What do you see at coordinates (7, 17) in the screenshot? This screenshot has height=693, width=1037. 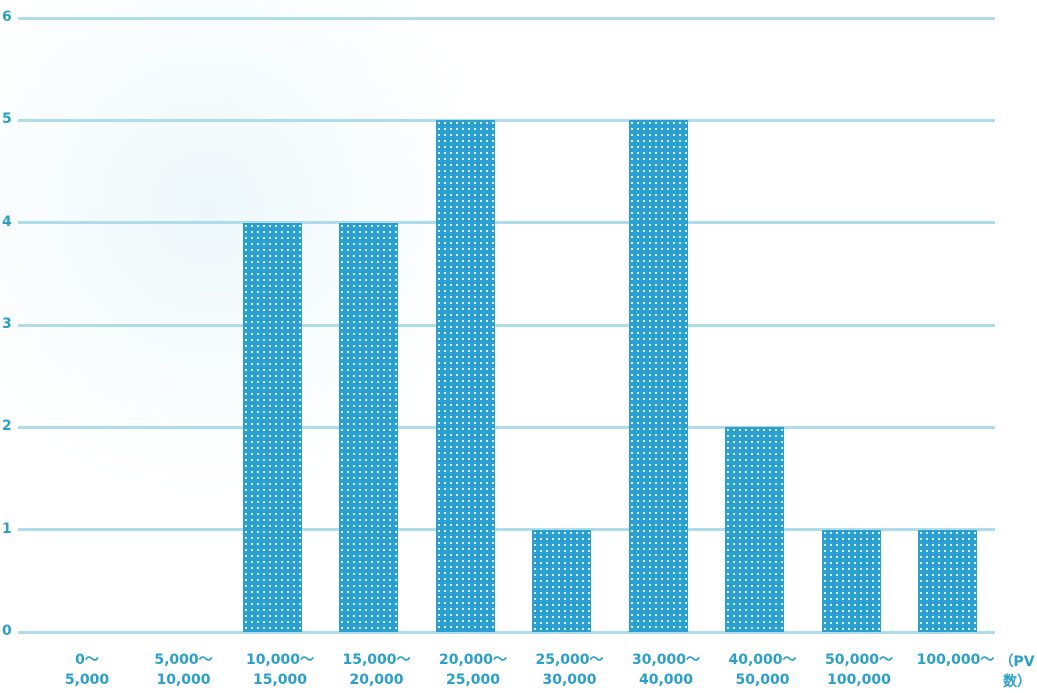 I see `y-tick-label: 6` at bounding box center [7, 17].